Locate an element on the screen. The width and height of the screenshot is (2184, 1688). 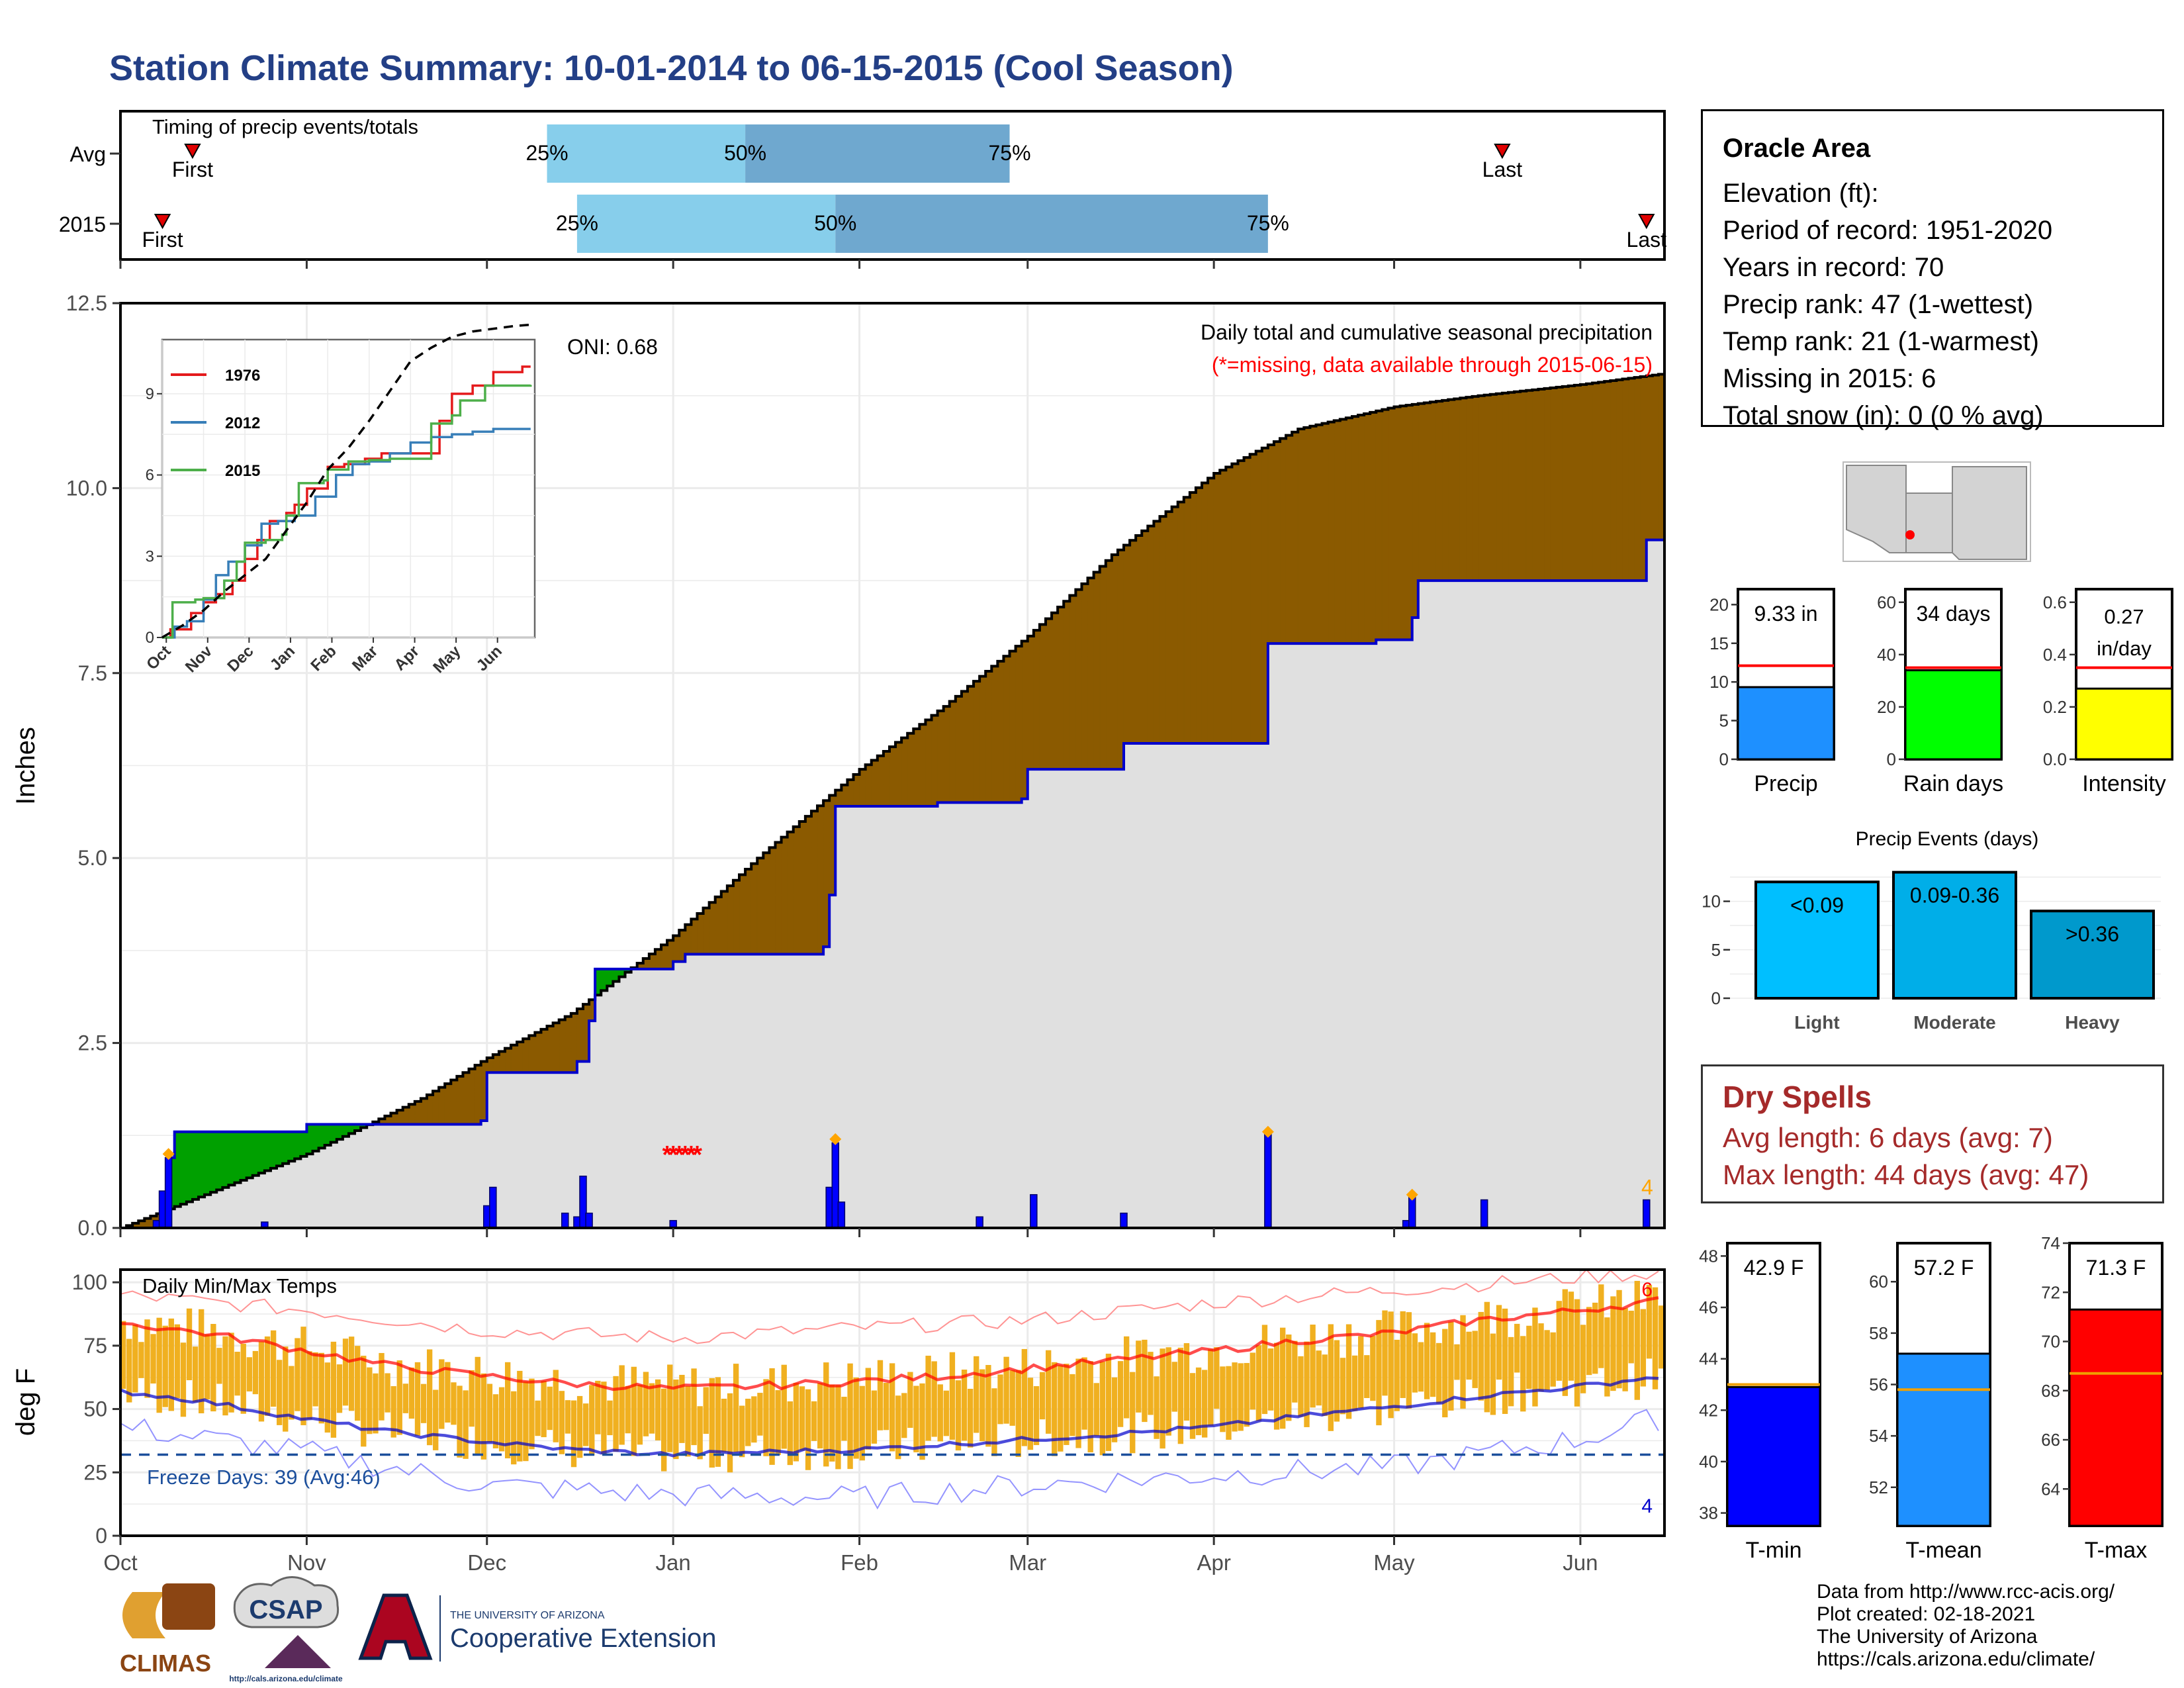
temp-summary-y-tick-label: 74 is located at coordinates (2050, 1243).